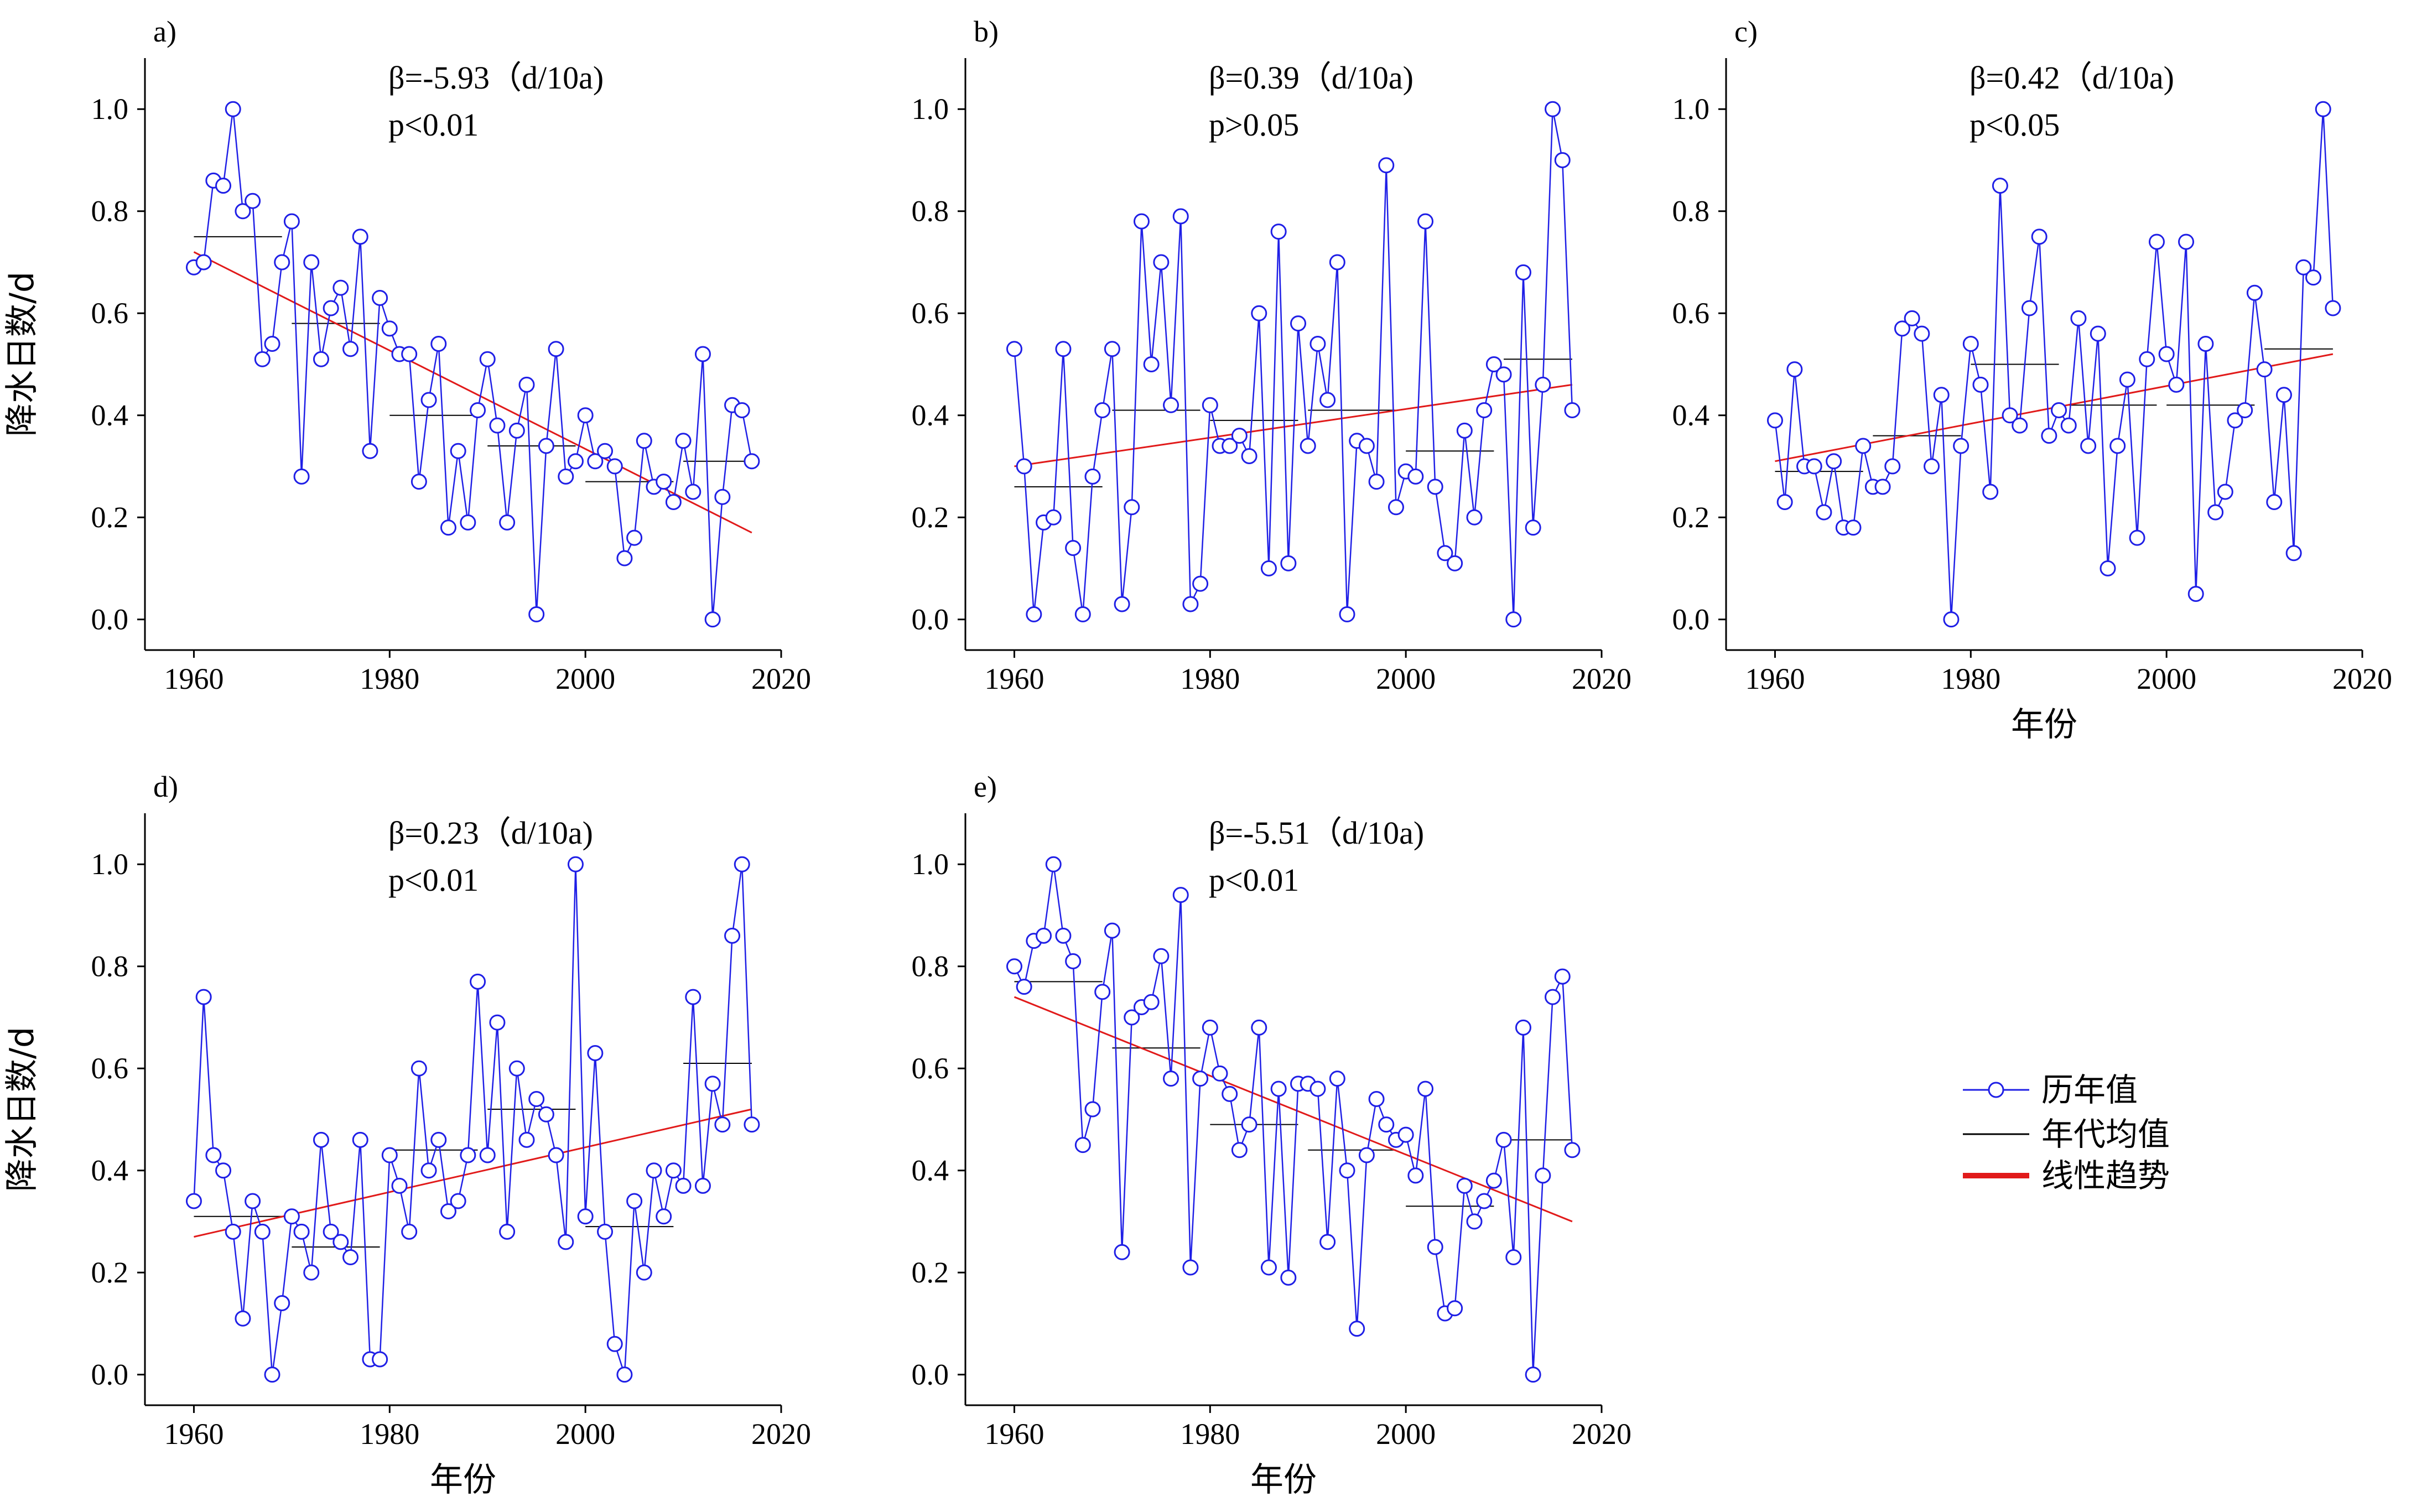 This screenshot has width=2432, height=1512. Describe the element at coordinates (2015, 125) in the screenshot. I see `p-annotation: p<0.05` at that location.